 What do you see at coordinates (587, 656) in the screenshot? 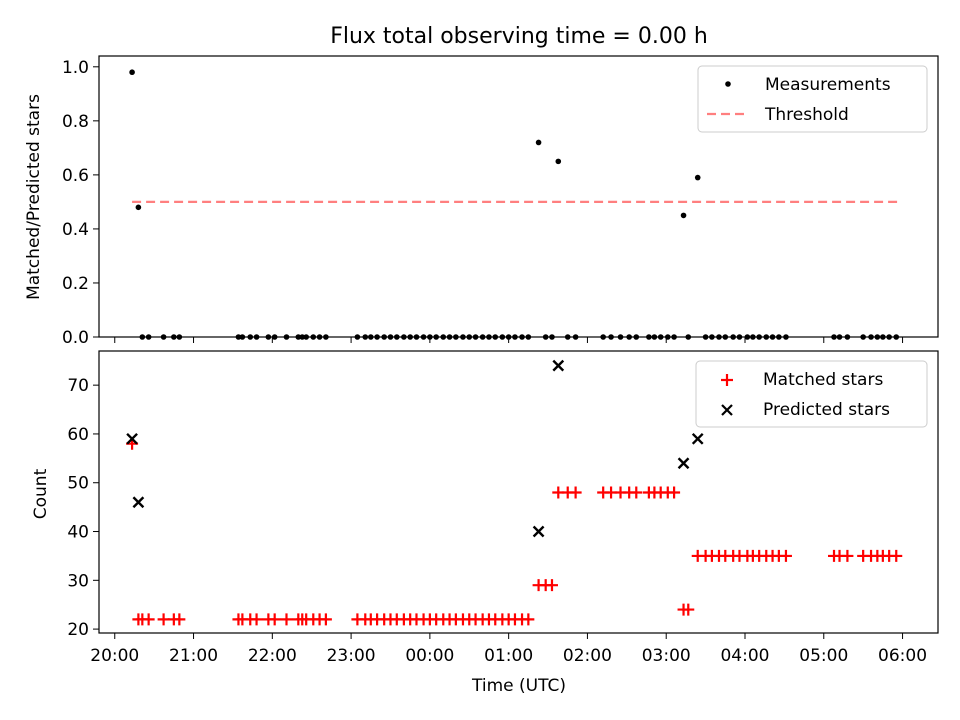
I see `count-x-tick-label: 02:00` at bounding box center [587, 656].